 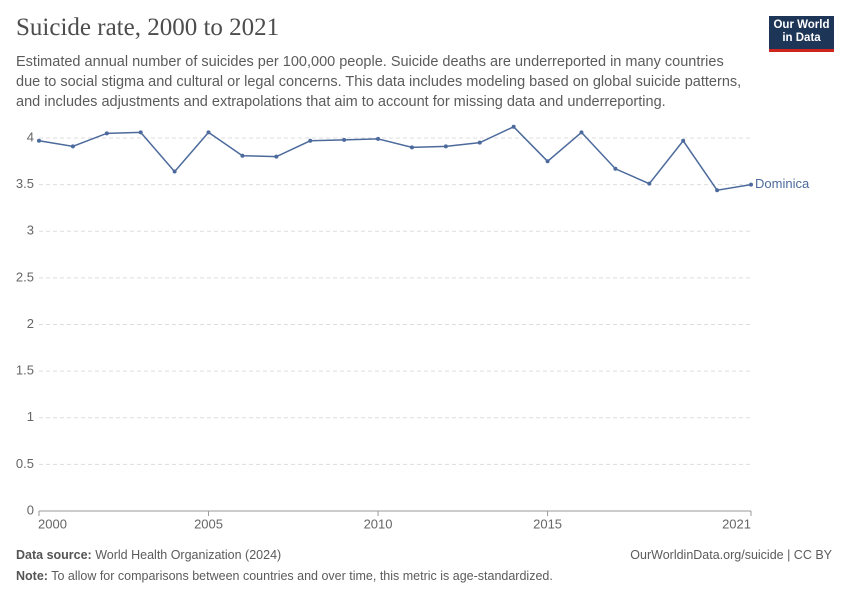 What do you see at coordinates (547, 523) in the screenshot?
I see `x-tick-label: 2015` at bounding box center [547, 523].